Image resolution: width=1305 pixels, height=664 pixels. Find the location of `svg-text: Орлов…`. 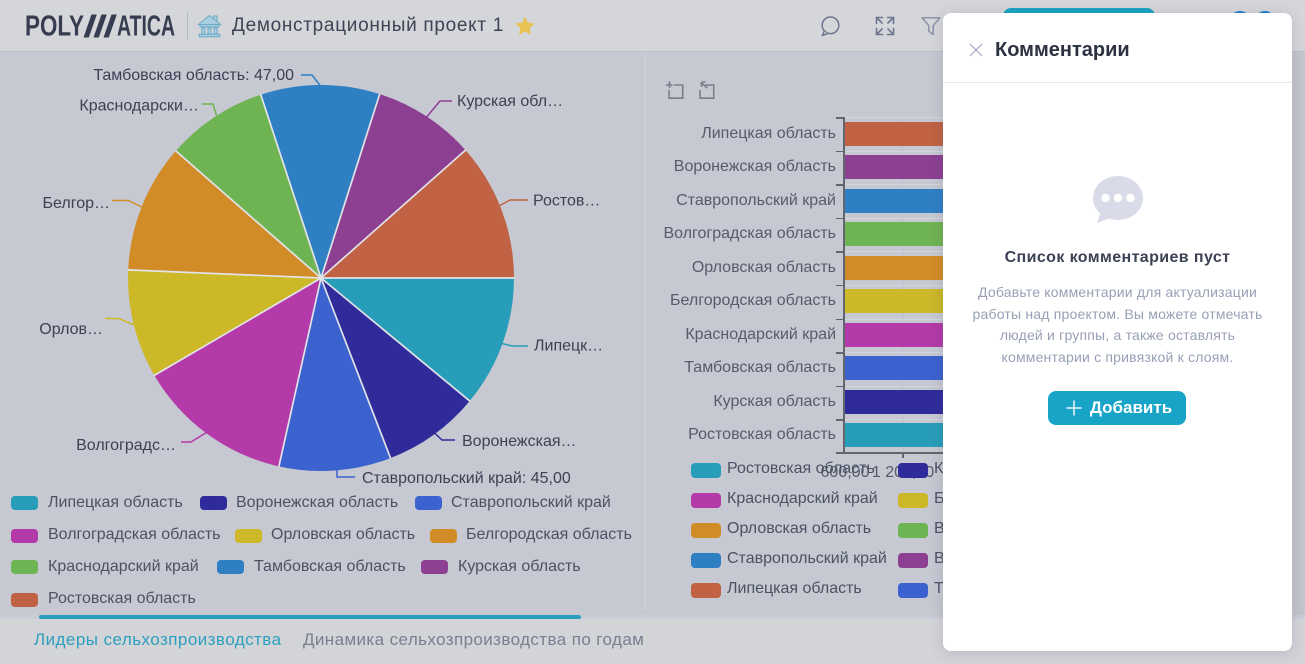

svg-text: Орлов… is located at coordinates (71, 329).